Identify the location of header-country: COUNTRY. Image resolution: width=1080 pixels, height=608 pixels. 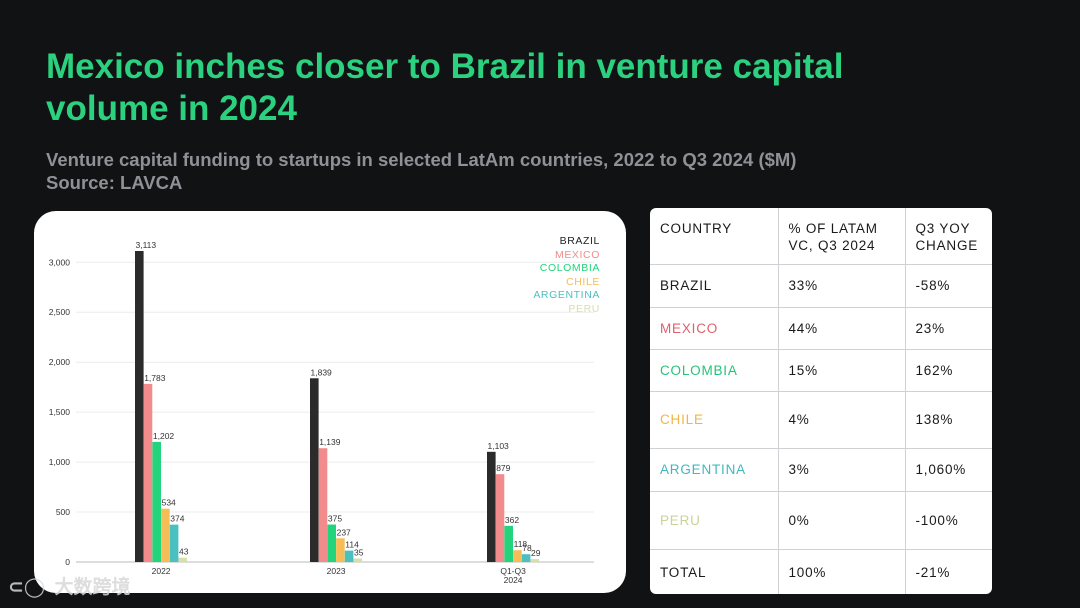
(714, 236).